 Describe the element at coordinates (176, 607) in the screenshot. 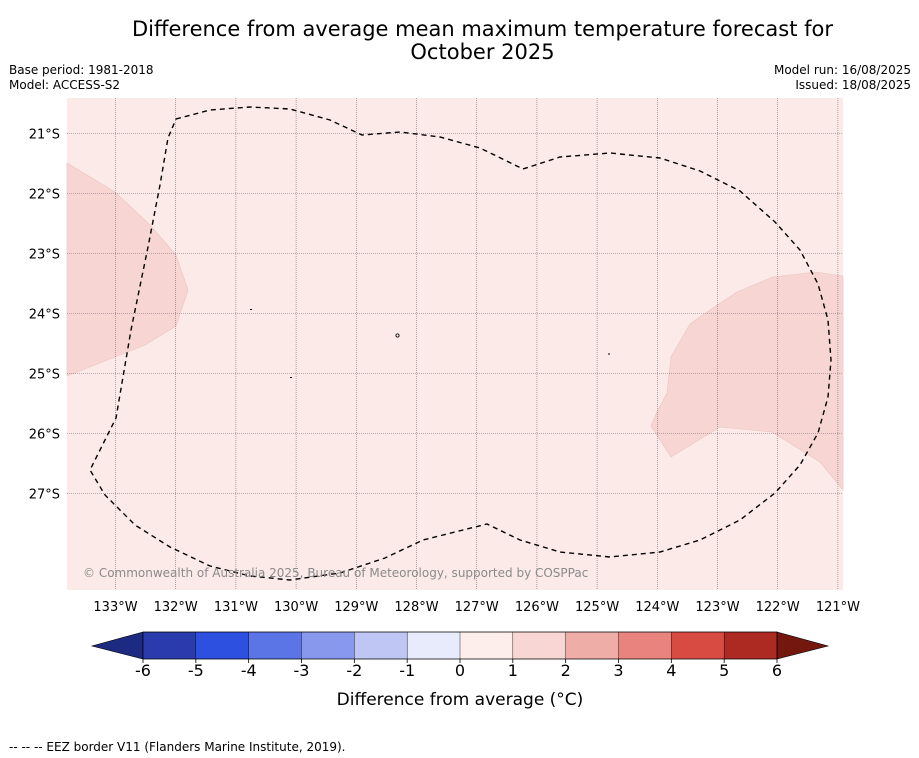

I see `longitude-label: 132°W` at that location.